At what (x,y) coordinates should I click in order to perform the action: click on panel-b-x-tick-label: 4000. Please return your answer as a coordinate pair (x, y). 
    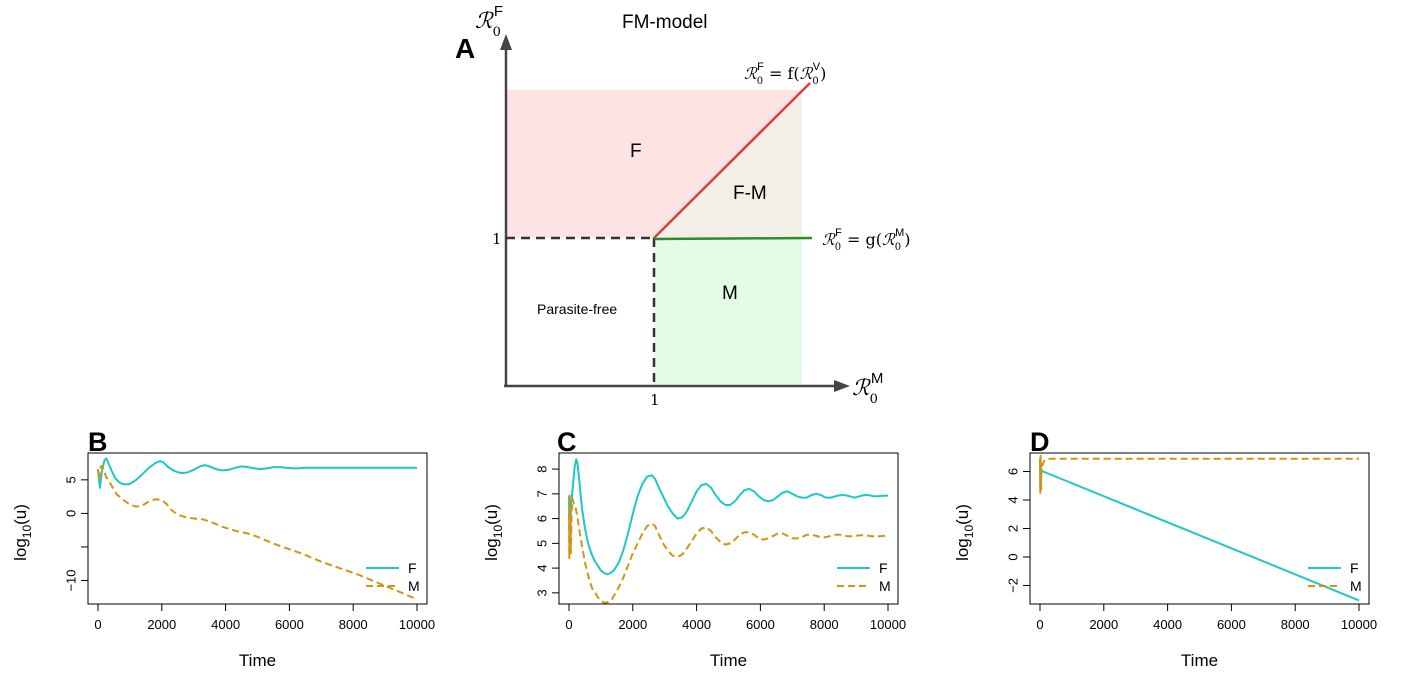
    Looking at the image, I should click on (225, 624).